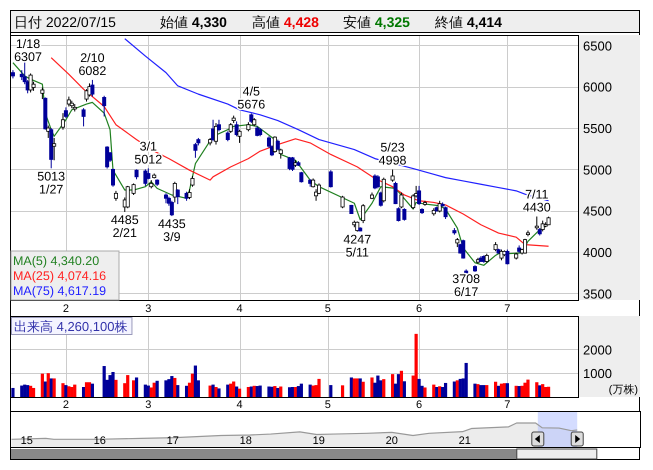 The width and height of the screenshot is (653, 470). Describe the element at coordinates (597, 252) in the screenshot. I see `y-tick-label: 4000` at that location.